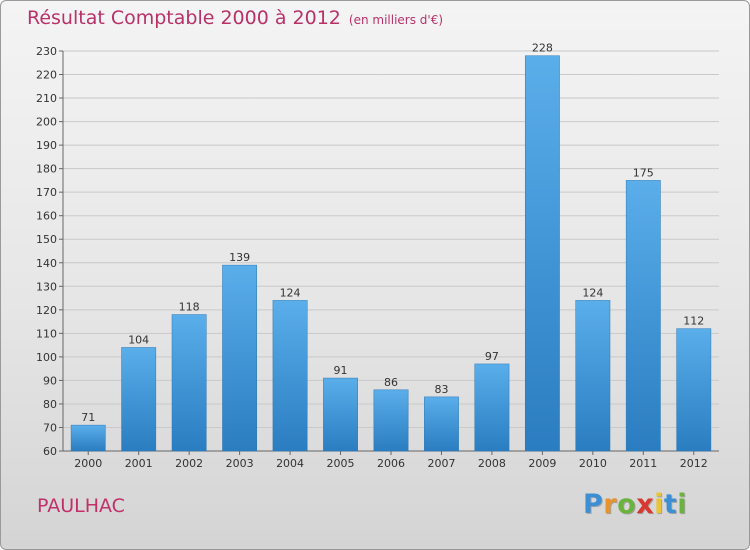 This screenshot has width=750, height=550. I want to click on bar-2000, so click(88, 438).